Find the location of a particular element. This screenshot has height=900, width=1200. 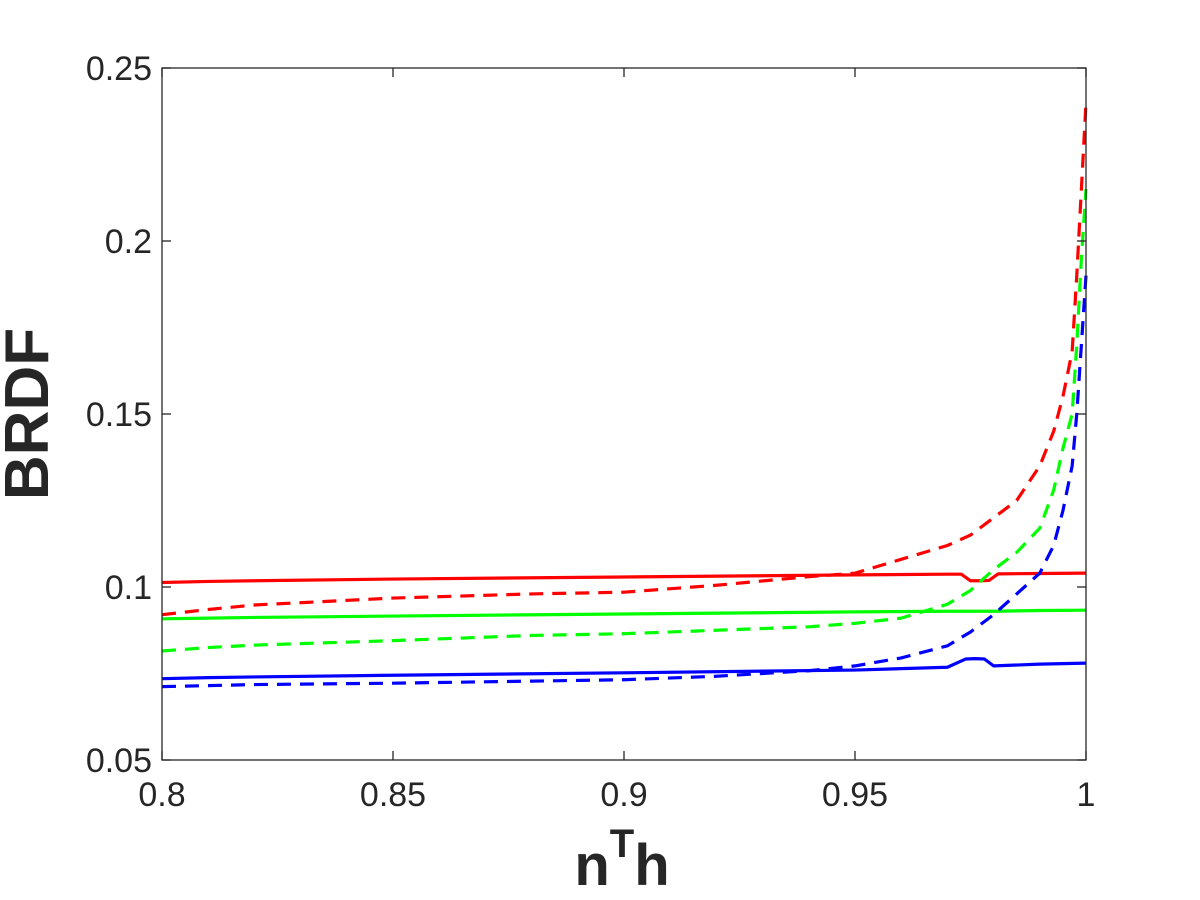

x-axis-title: nTh is located at coordinates (621, 860).